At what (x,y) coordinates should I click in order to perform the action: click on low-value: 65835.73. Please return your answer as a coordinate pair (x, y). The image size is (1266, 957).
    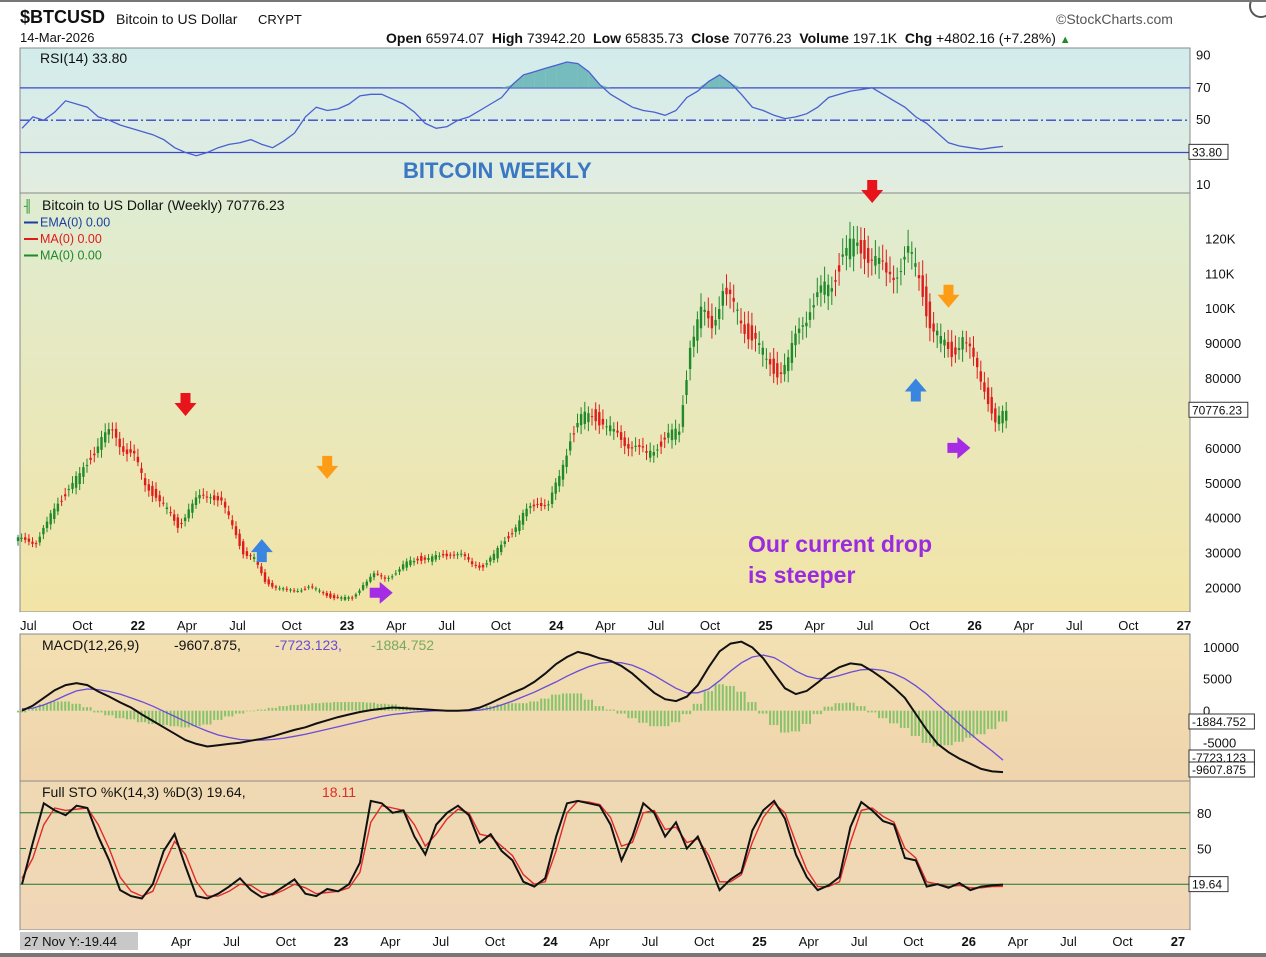
    Looking at the image, I should click on (654, 38).